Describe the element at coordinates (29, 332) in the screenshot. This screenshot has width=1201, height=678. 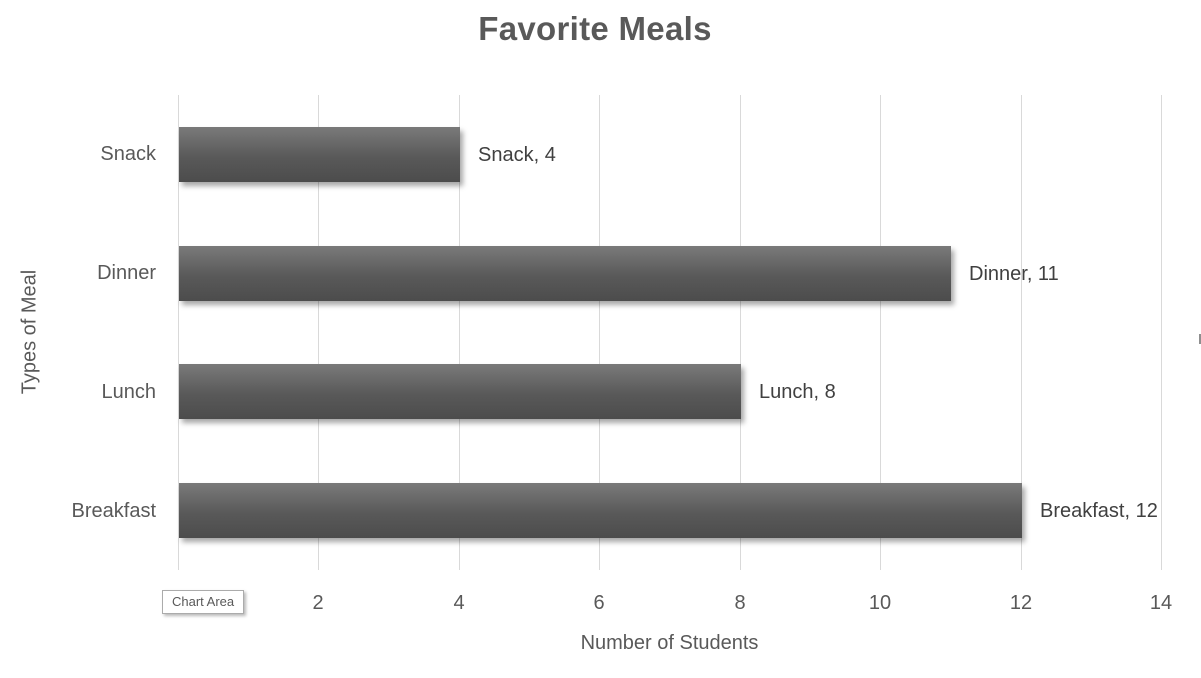
I see `y-axis-title: Types of Meal` at that location.